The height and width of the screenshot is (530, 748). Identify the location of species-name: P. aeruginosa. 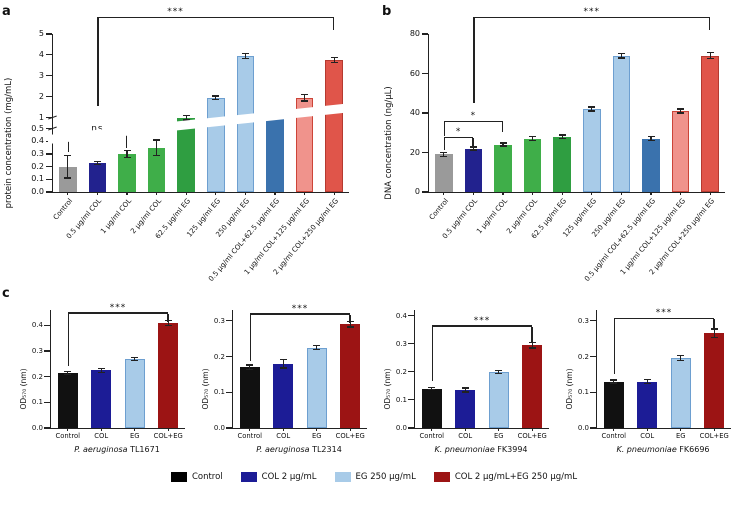
(101, 449).